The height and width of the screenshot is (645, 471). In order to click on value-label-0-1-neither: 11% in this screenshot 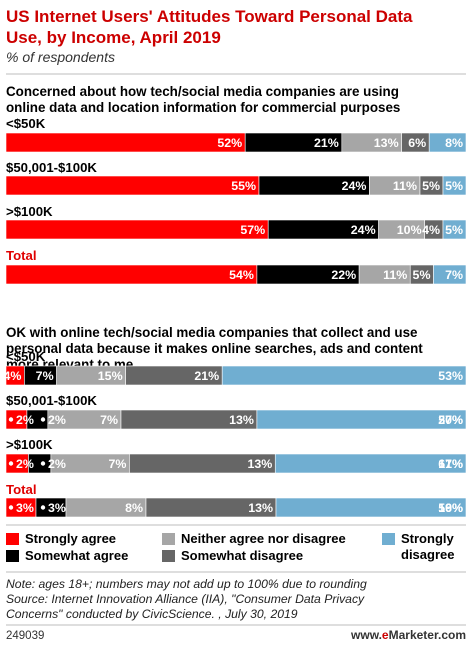, I will do `click(405, 186)`.